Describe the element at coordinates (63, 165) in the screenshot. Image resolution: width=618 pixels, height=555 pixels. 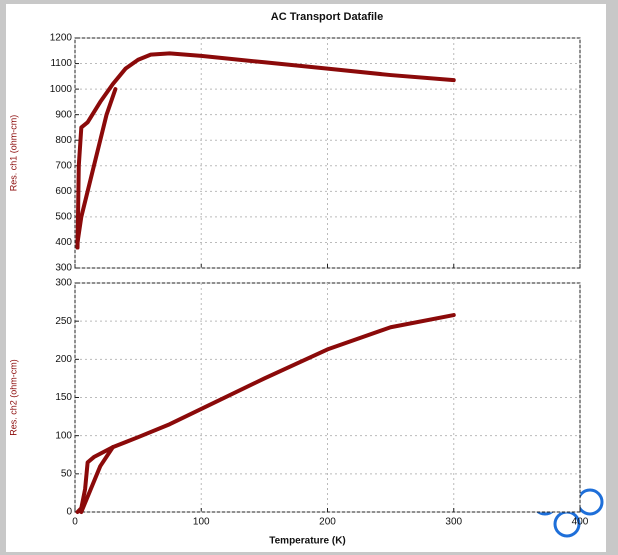
I see `y-tick-label: 700` at that location.